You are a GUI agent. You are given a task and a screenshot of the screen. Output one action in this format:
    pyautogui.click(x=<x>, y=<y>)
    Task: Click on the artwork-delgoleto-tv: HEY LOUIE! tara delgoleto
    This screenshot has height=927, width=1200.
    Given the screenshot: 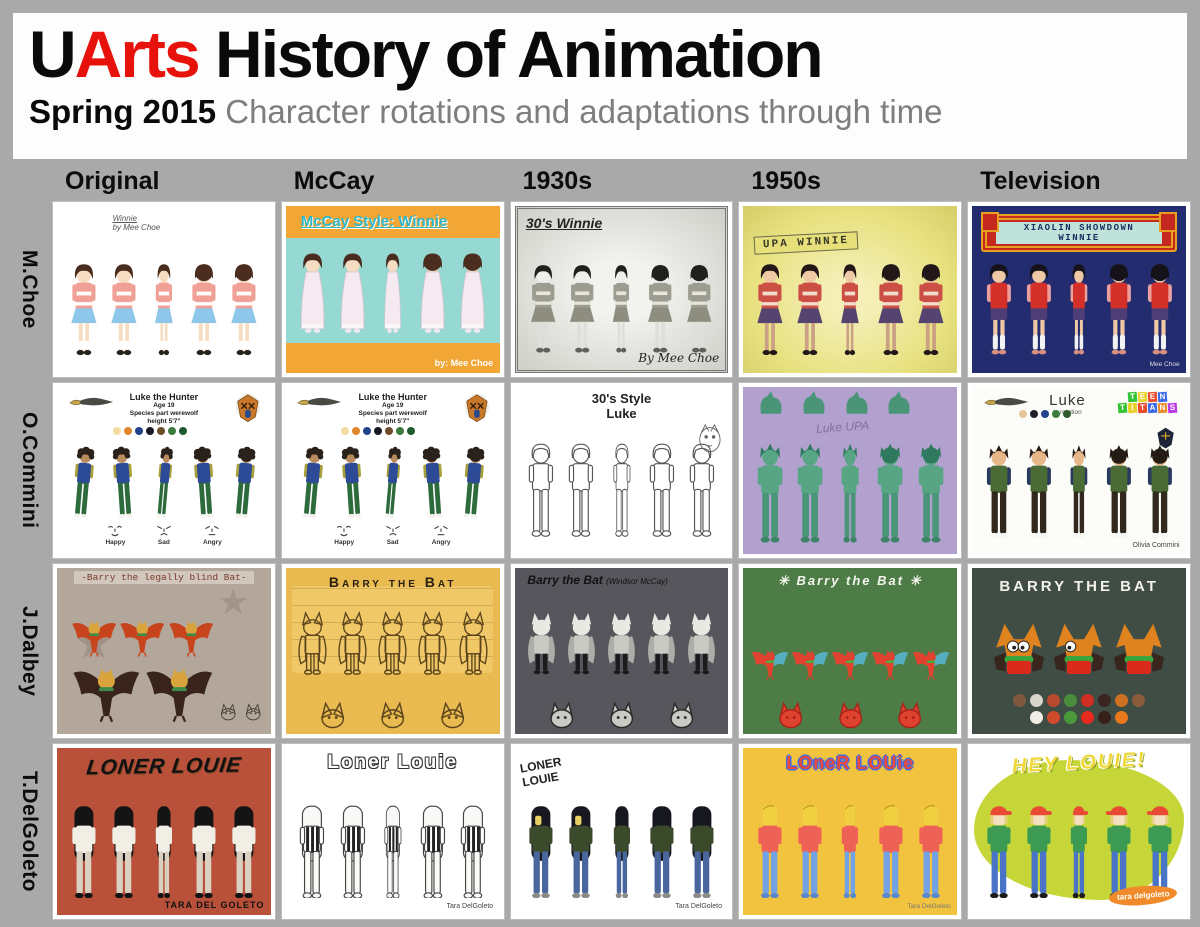 What is the action you would take?
    pyautogui.click(x=1079, y=831)
    